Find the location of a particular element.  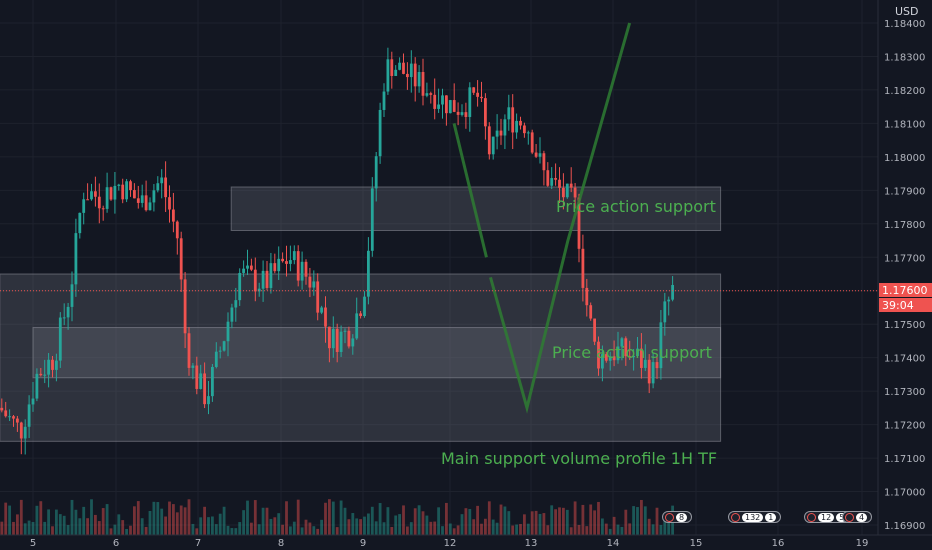

event-badge: 132 1 is located at coordinates (755, 517).